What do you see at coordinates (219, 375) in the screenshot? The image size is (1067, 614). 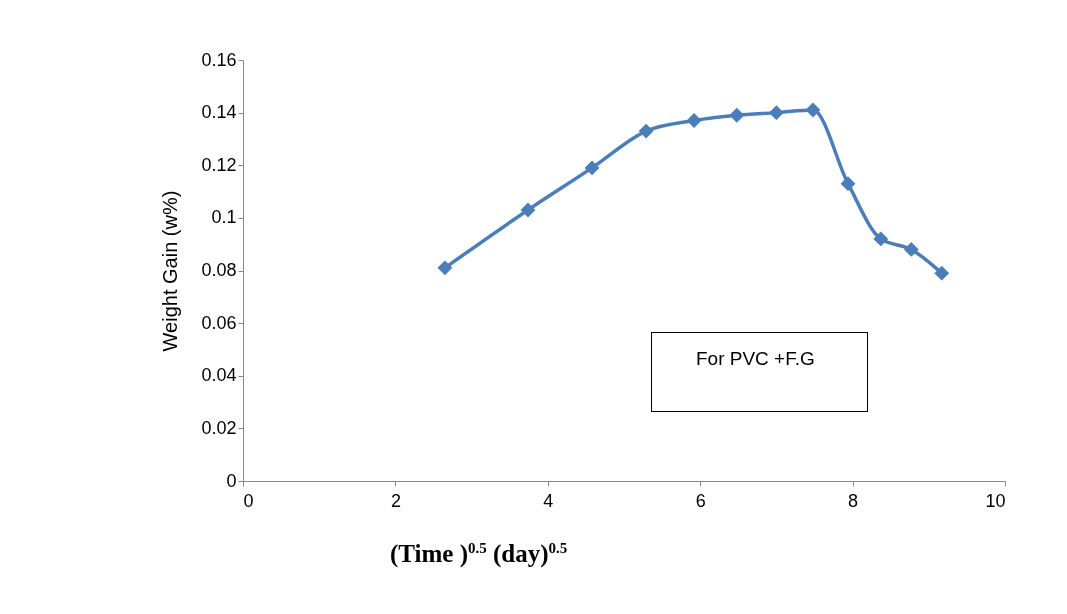 I see `y-tick-label: 0.04` at bounding box center [219, 375].